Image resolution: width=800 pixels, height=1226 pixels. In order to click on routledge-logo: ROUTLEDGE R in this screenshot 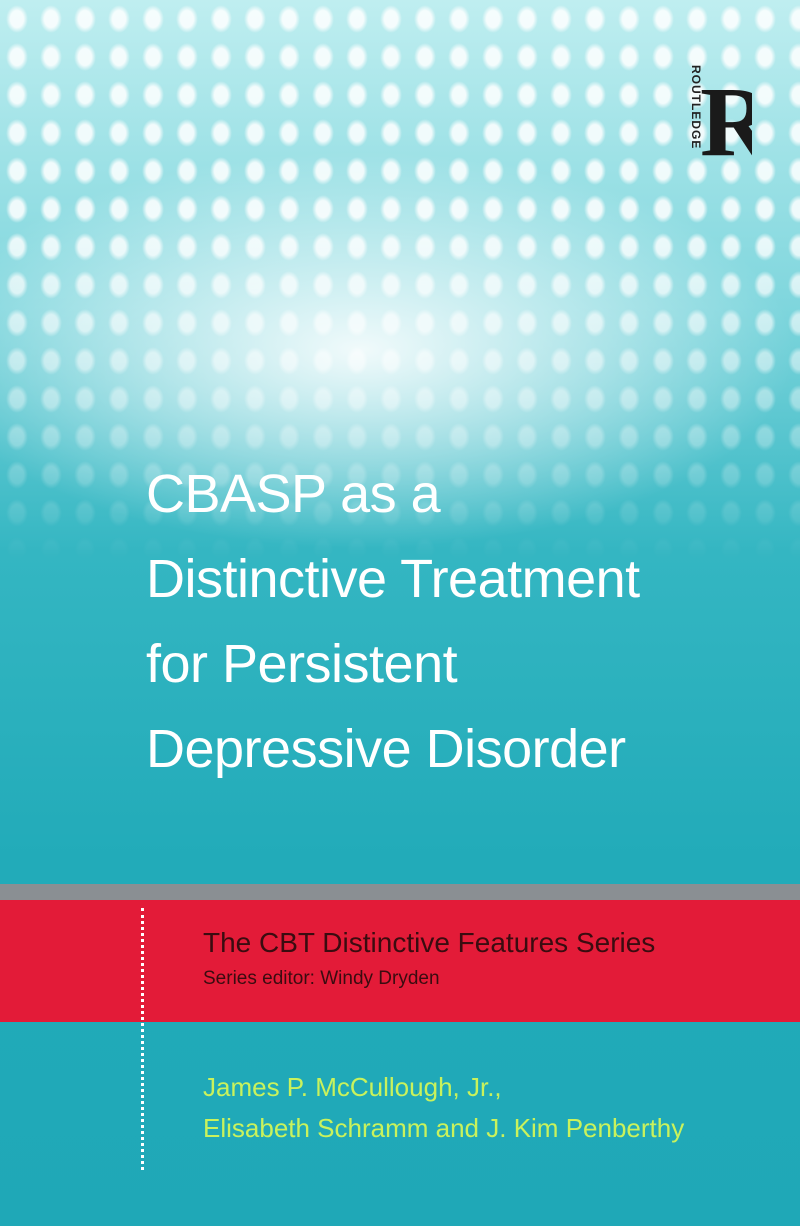, I will do `click(720, 115)`.